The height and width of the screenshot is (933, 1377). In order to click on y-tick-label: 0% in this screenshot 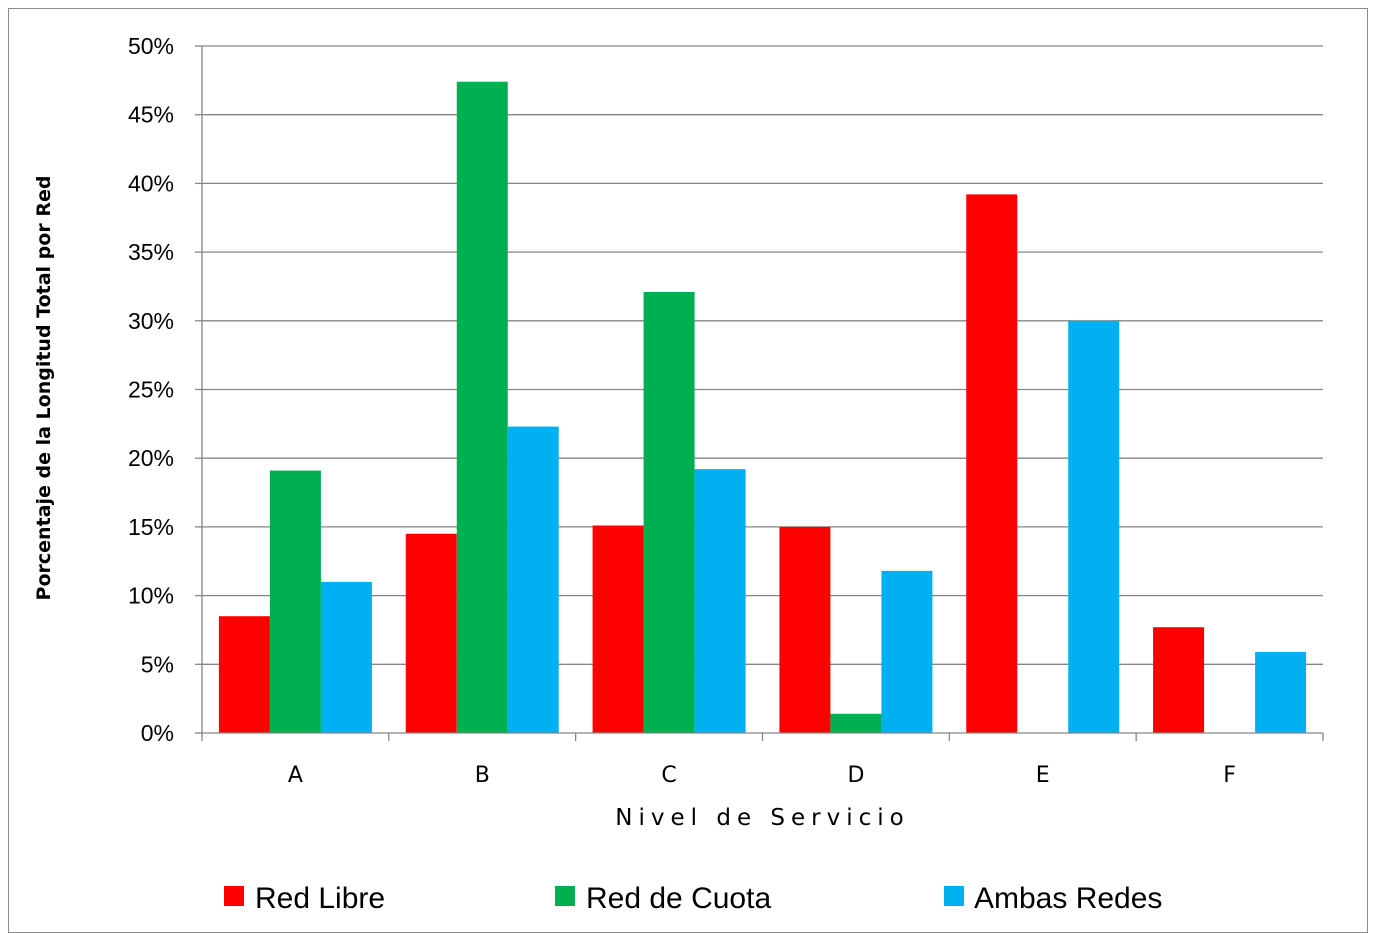, I will do `click(157, 733)`.